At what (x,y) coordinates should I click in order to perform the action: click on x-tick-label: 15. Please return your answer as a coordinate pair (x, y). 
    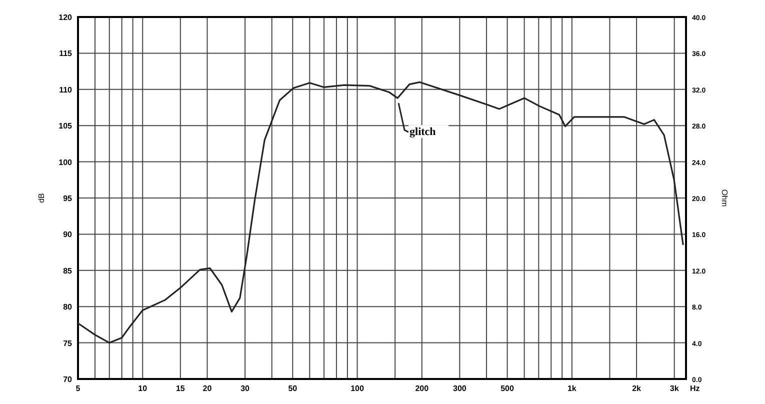
    Looking at the image, I should click on (181, 388).